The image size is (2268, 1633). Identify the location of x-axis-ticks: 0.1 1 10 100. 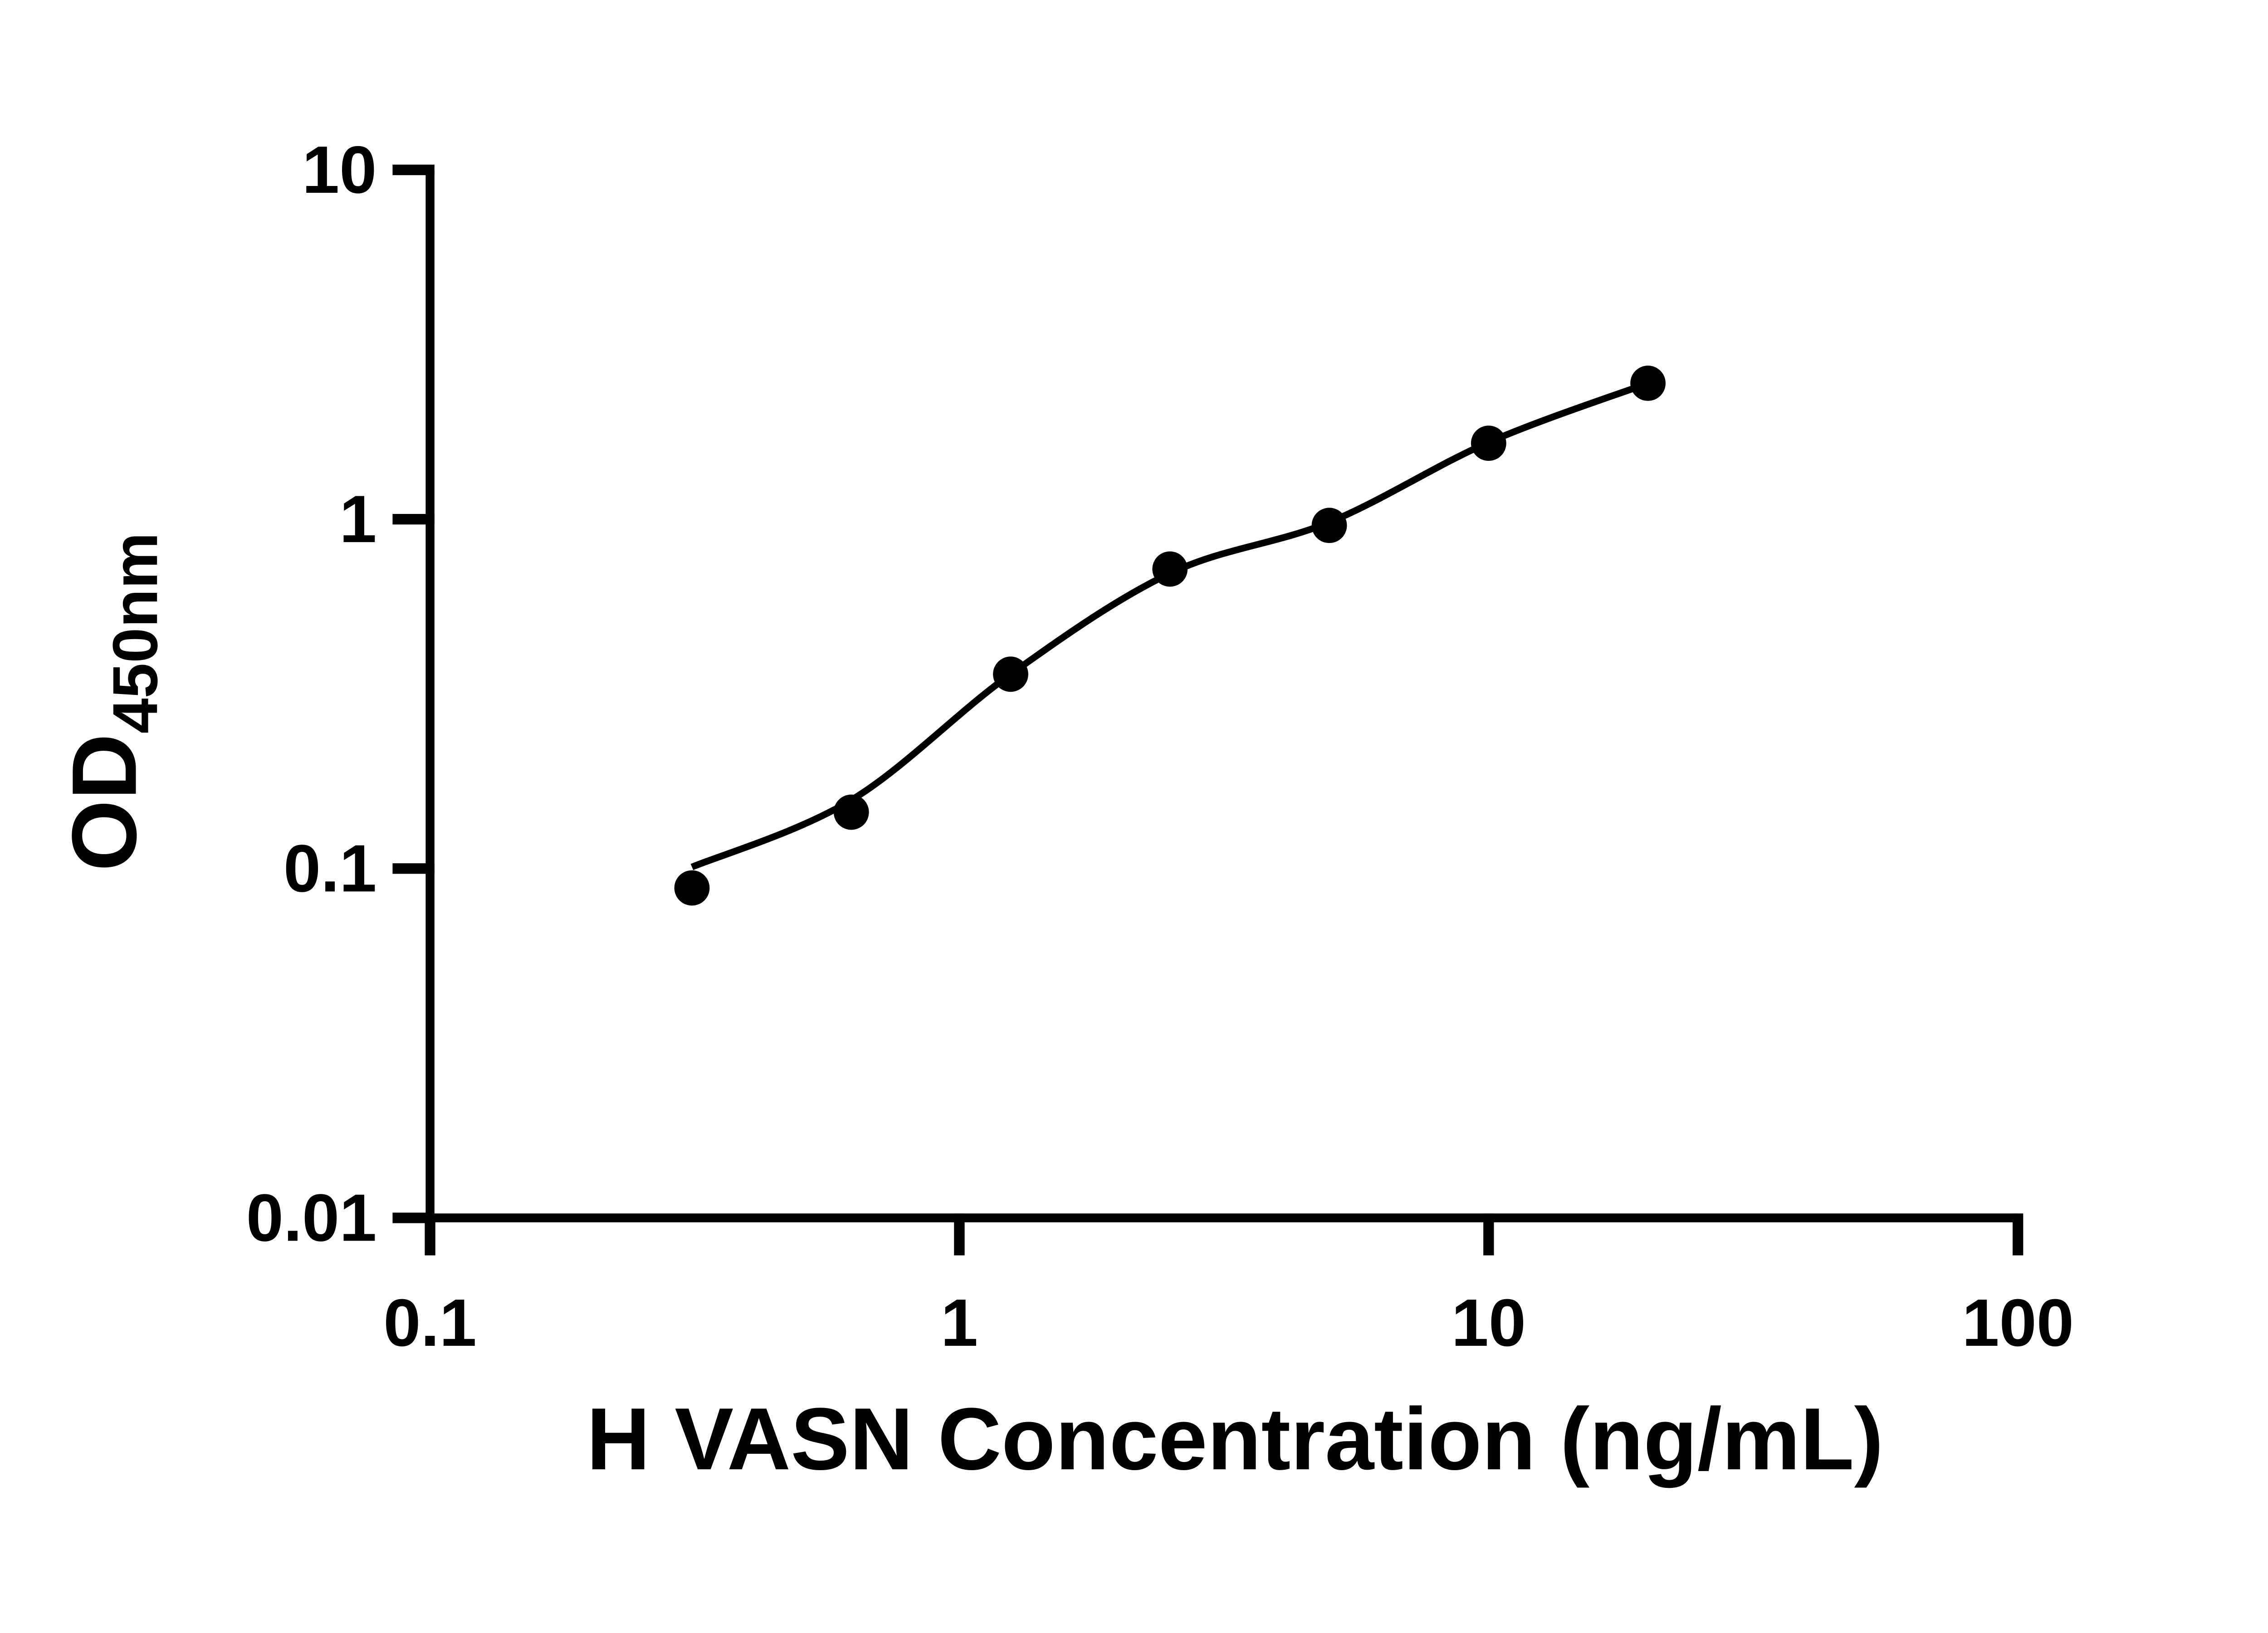
(1228, 1286).